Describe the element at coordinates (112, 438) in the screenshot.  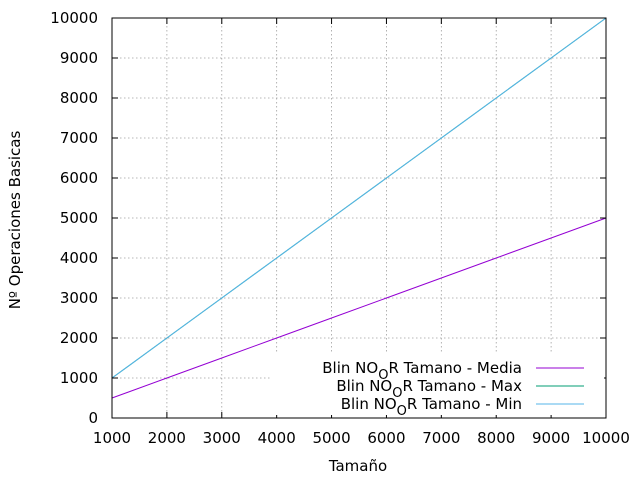
I see `x-tick-label: 1000` at that location.